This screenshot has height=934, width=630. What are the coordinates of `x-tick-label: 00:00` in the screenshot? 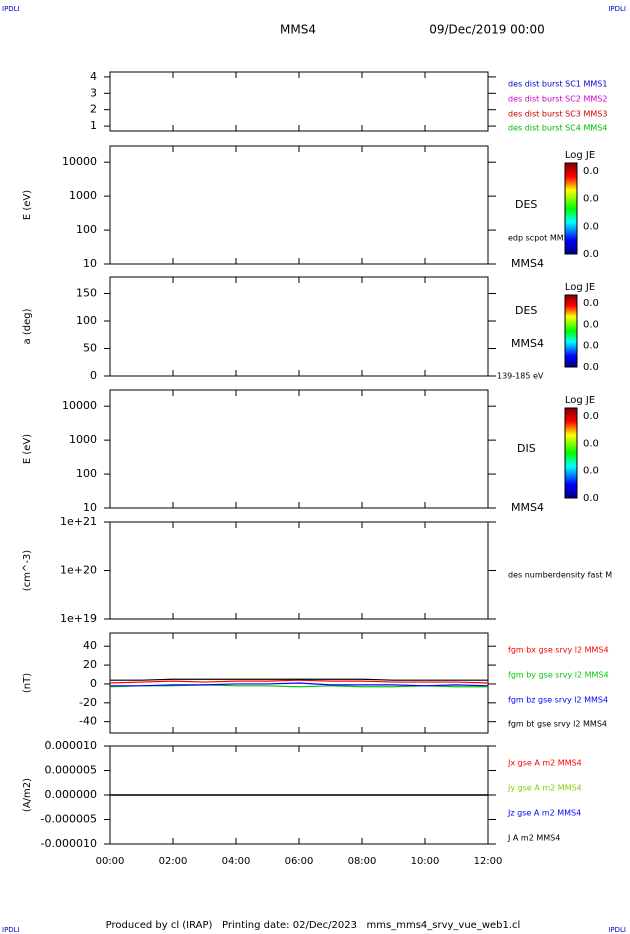 It's located at (110, 861).